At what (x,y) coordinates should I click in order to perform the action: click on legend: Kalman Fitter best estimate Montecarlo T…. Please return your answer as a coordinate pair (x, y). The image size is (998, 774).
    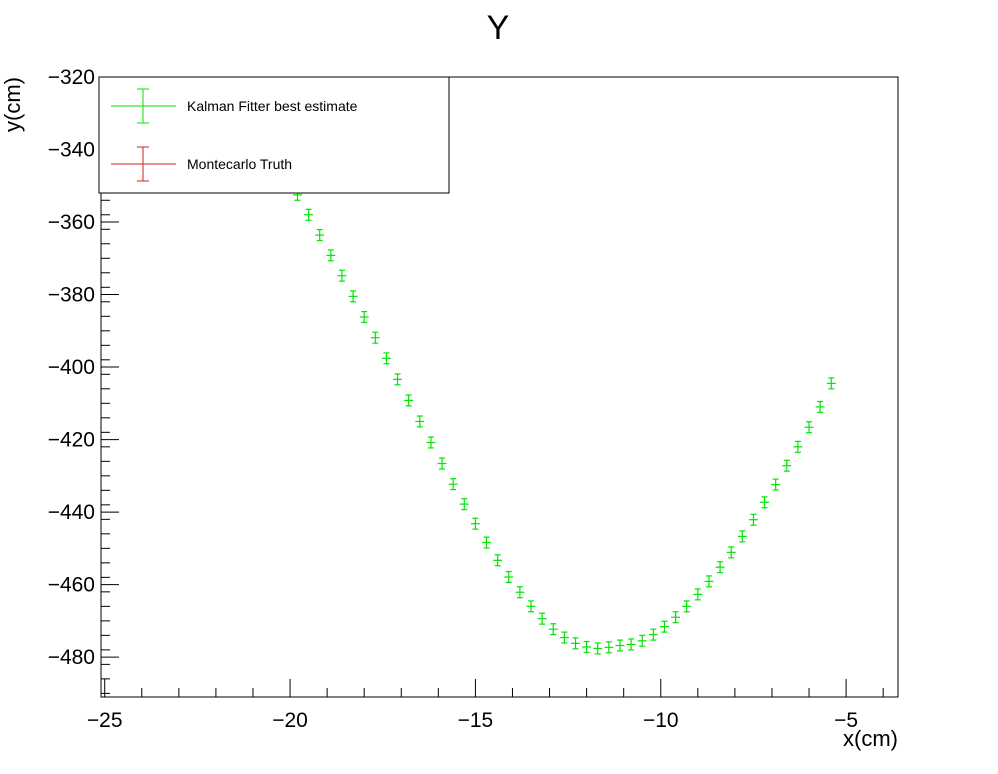
    Looking at the image, I should click on (274, 135).